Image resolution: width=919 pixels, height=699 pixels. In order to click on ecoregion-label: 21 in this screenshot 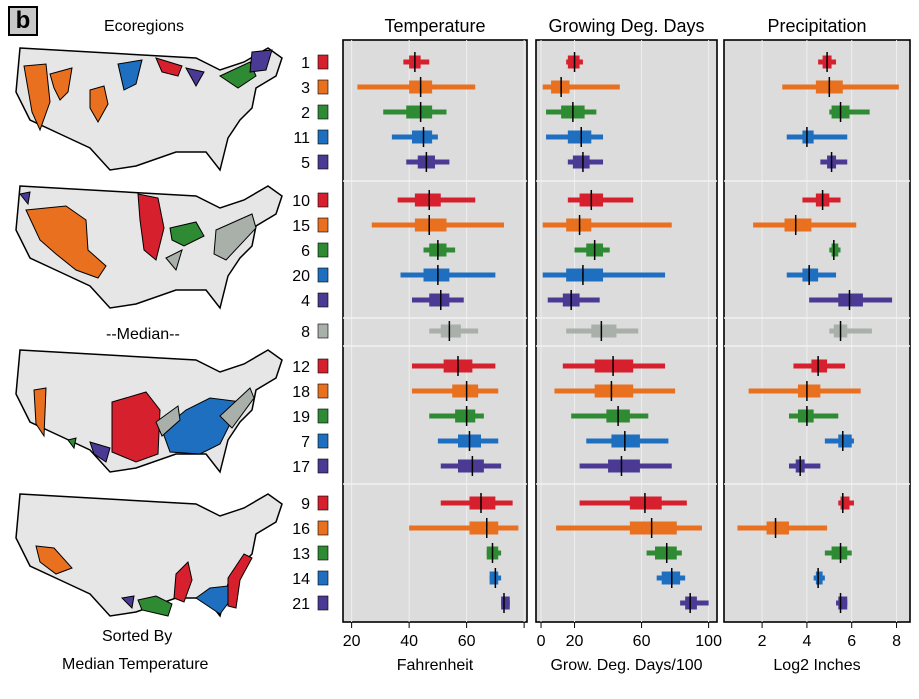, I will do `click(301, 604)`.